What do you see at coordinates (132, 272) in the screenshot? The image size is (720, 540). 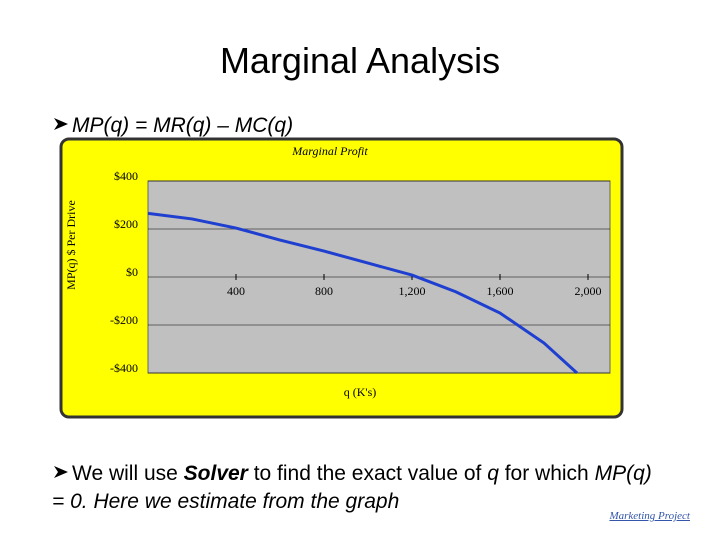 I see `y-tick-label: $0` at bounding box center [132, 272].